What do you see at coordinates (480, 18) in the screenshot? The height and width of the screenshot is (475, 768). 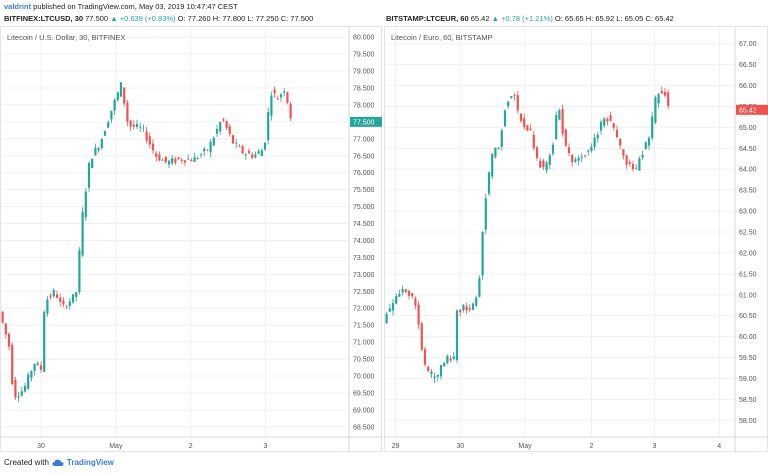 I see `right-last: 65.42` at bounding box center [480, 18].